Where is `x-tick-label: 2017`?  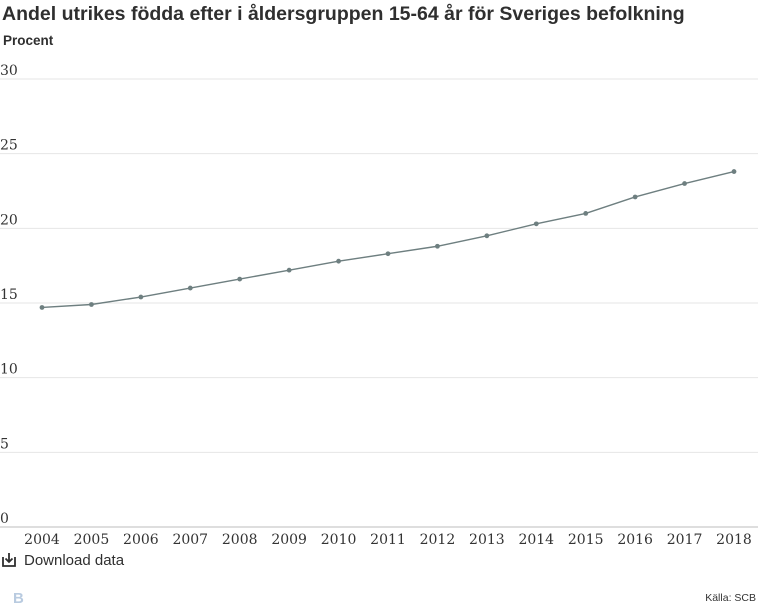
x-tick-label: 2017 is located at coordinates (685, 540).